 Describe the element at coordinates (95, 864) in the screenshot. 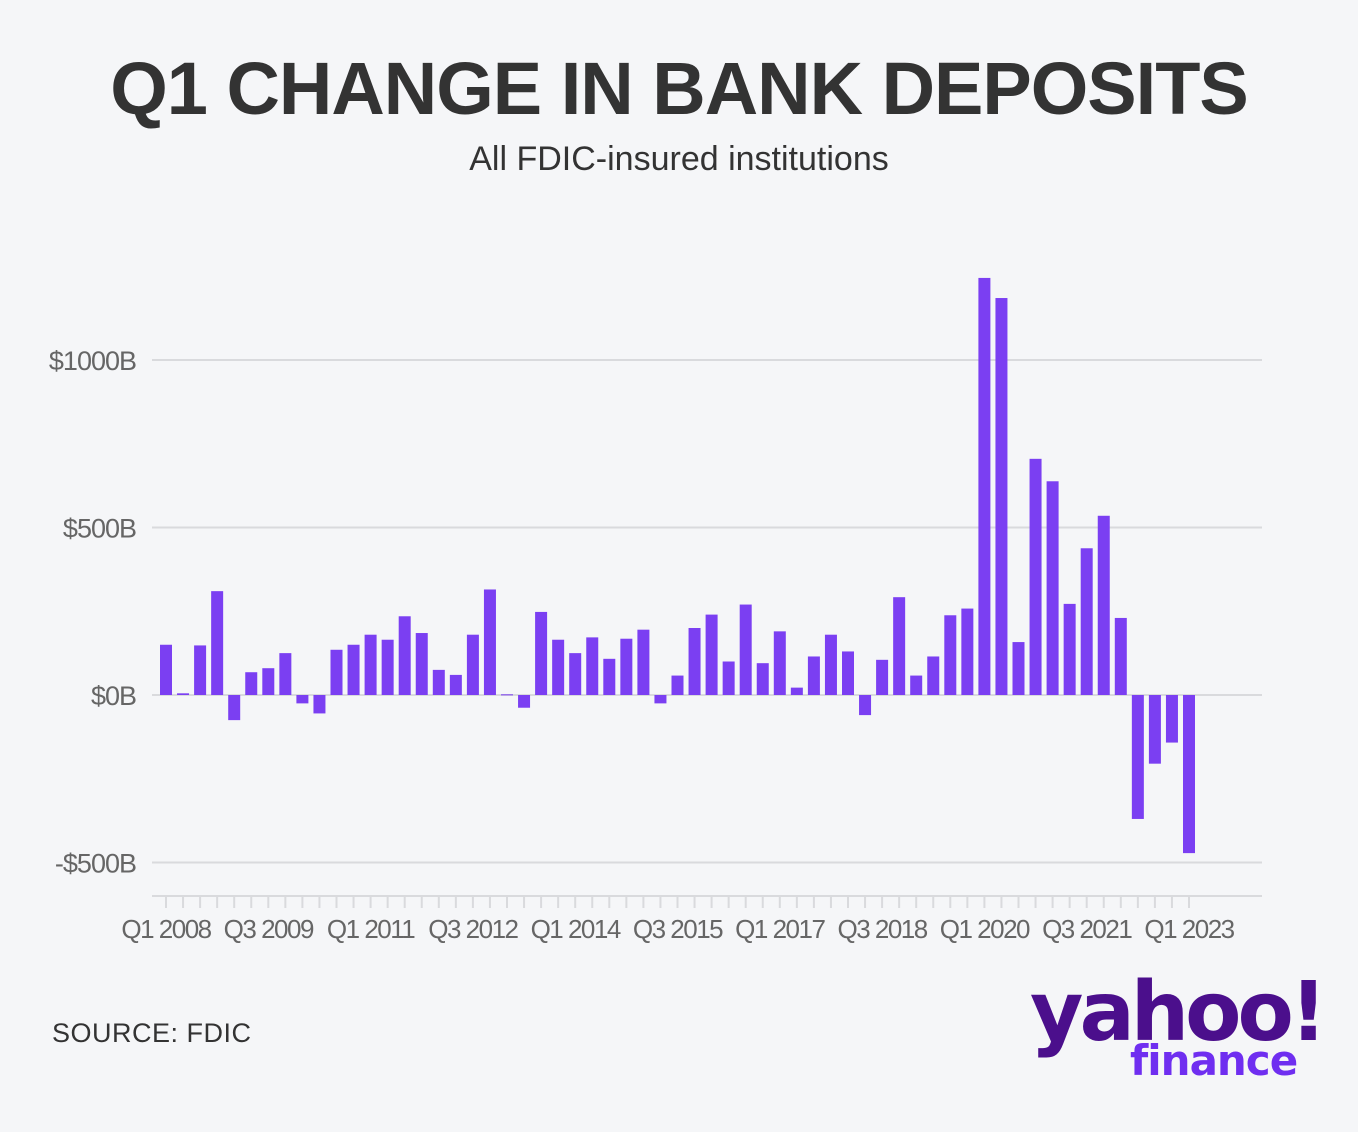

I see `y-tick-label: -$500B` at that location.